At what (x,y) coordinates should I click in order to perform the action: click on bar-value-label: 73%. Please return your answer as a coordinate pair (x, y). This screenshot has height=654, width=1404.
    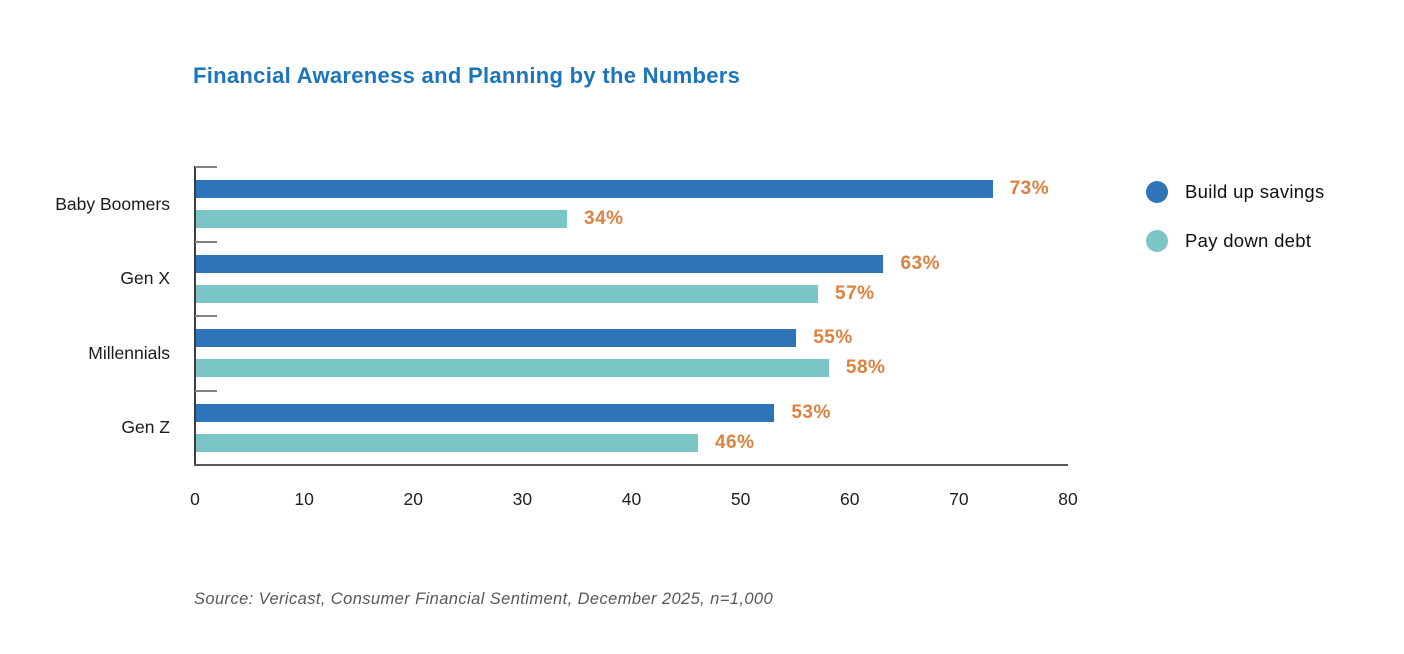
    Looking at the image, I should click on (1029, 188).